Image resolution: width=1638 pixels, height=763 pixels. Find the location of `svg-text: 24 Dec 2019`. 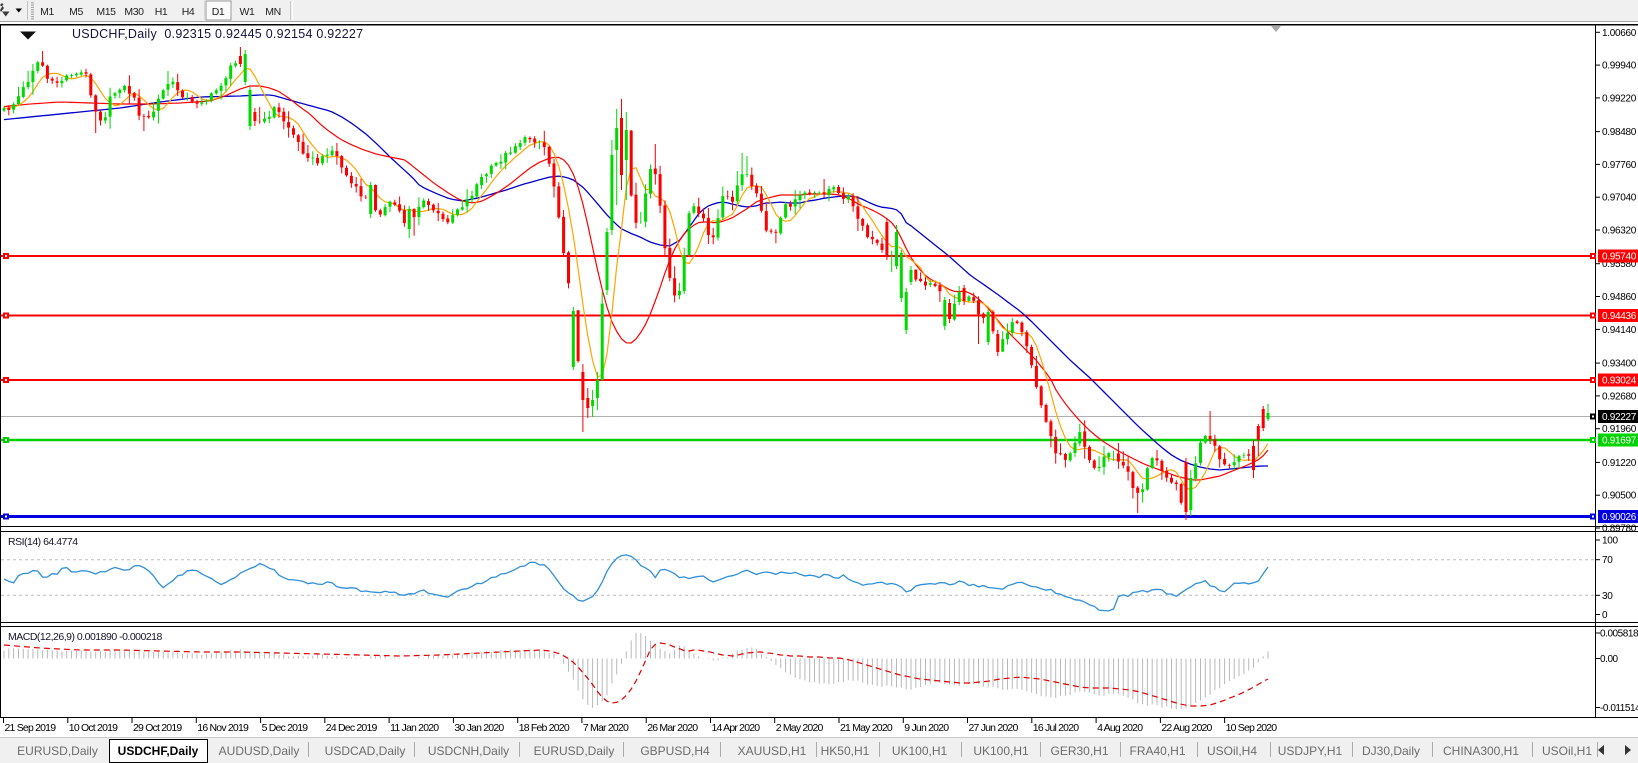

svg-text: 24 Dec 2019 is located at coordinates (352, 728).